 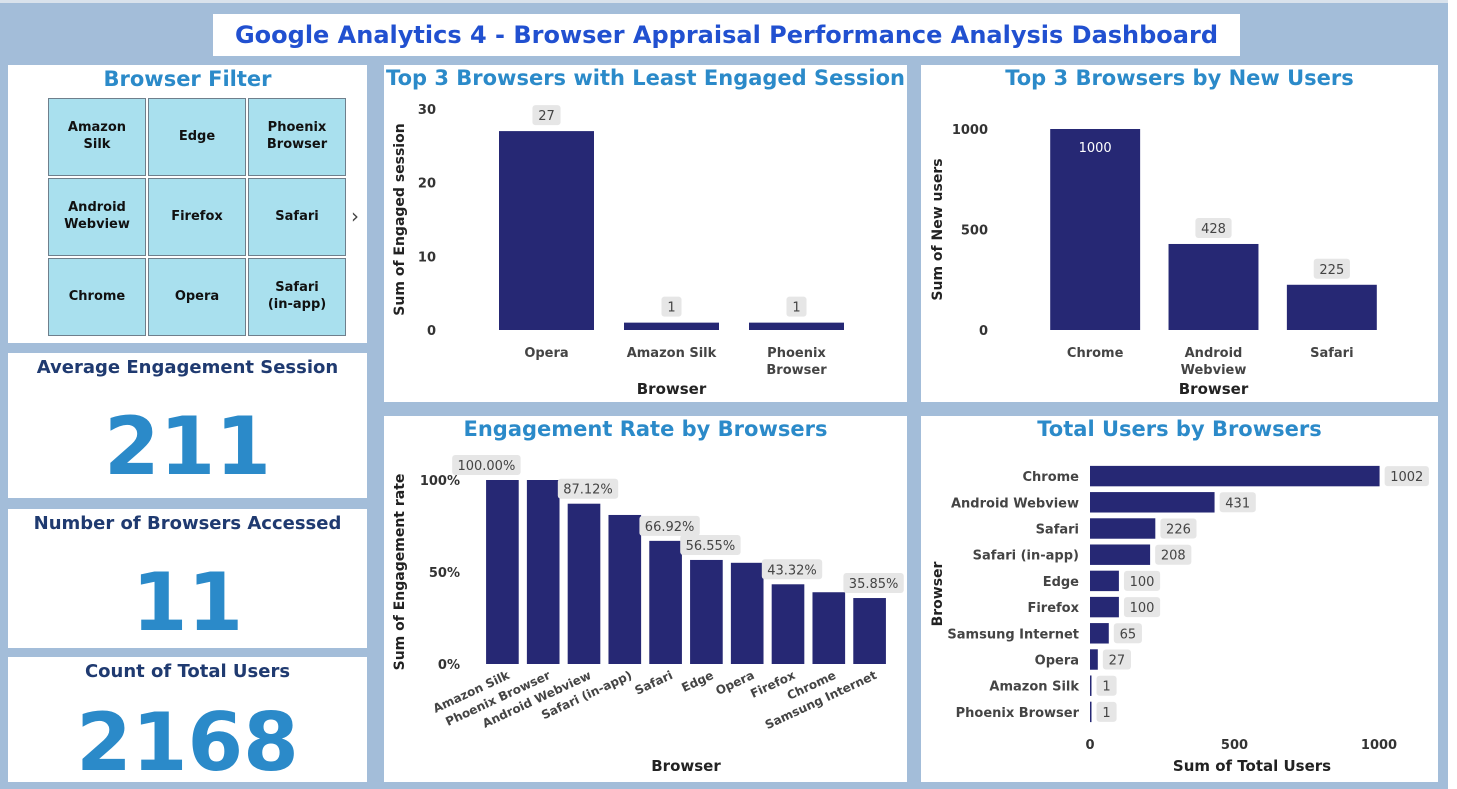 What do you see at coordinates (1013, 634) in the screenshot?
I see `y-tick-label: Samsung Internet` at bounding box center [1013, 634].